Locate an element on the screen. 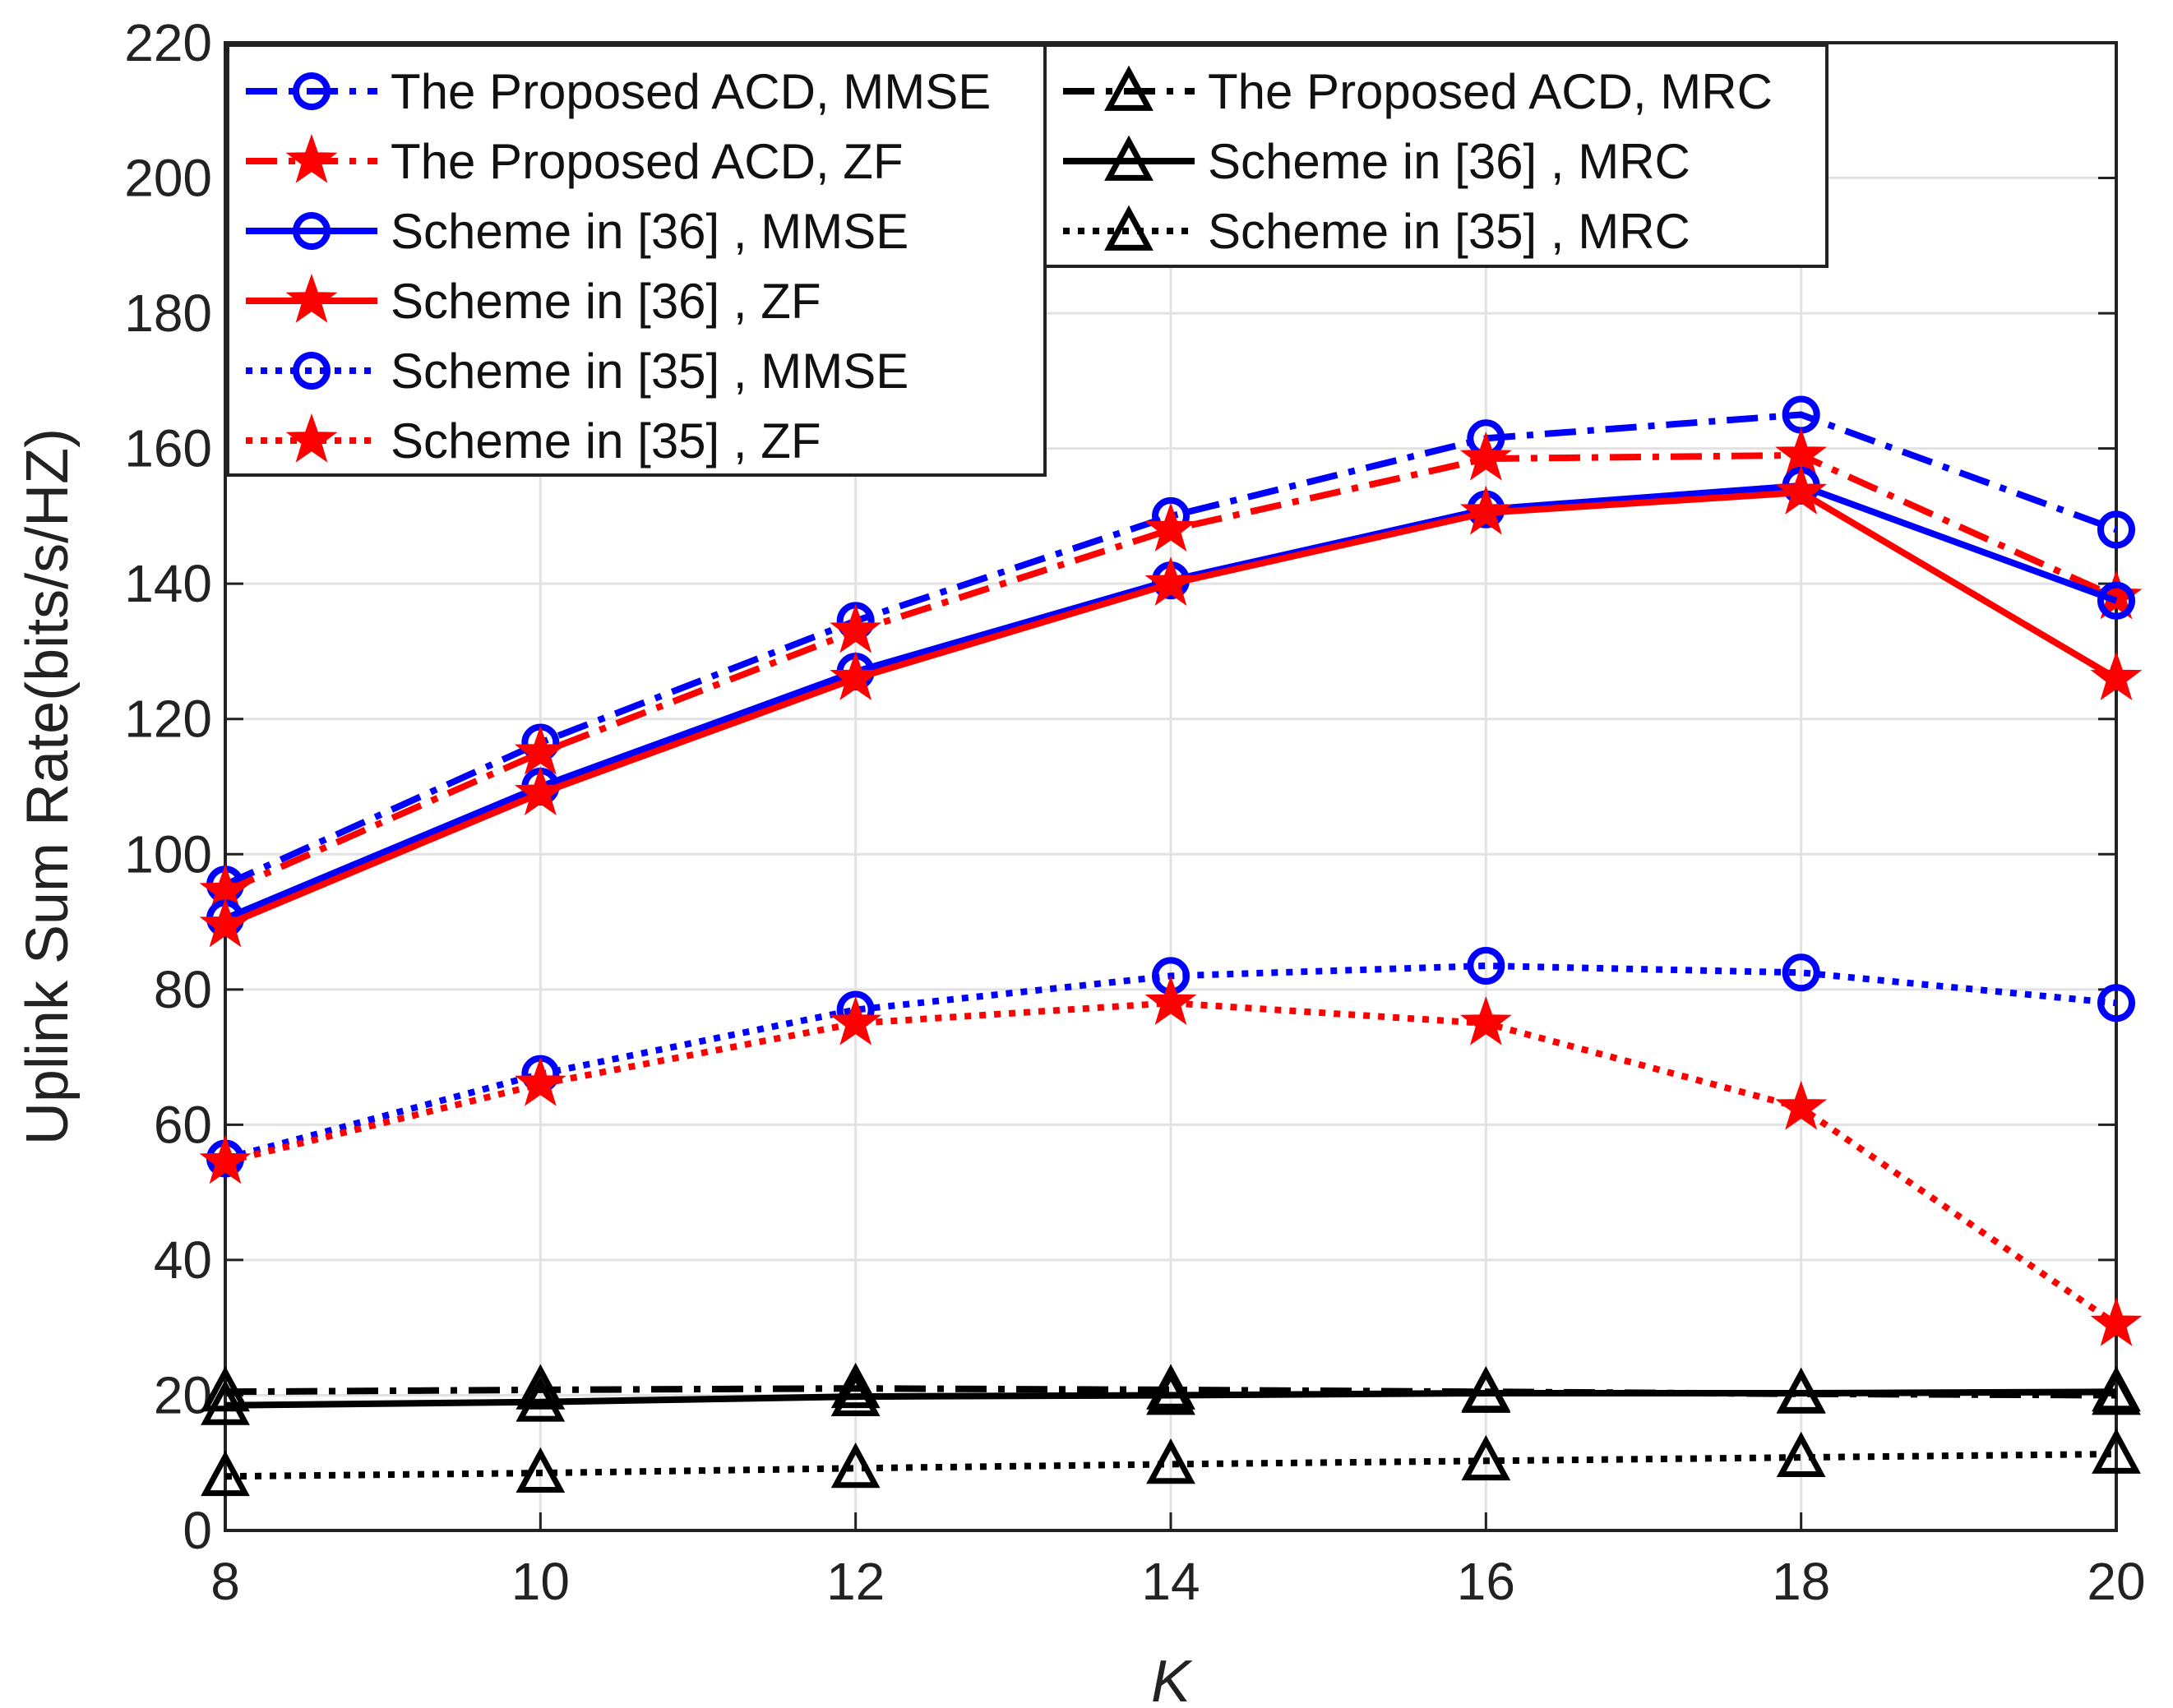 This screenshot has height=1708, width=2173. legend-label: Scheme in [36] , ZF is located at coordinates (606, 301).